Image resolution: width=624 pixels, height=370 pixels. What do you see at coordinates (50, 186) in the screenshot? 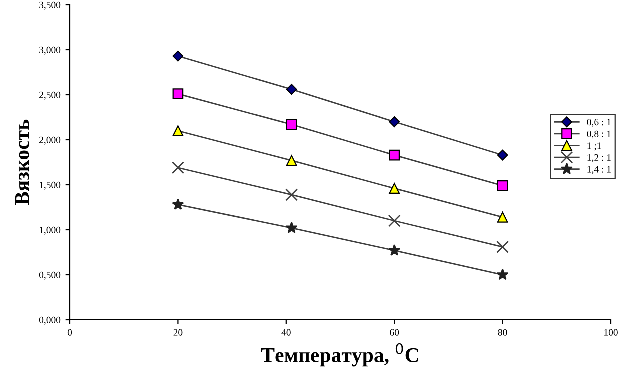
I see `y-tick-label: 1,500` at bounding box center [50, 186].